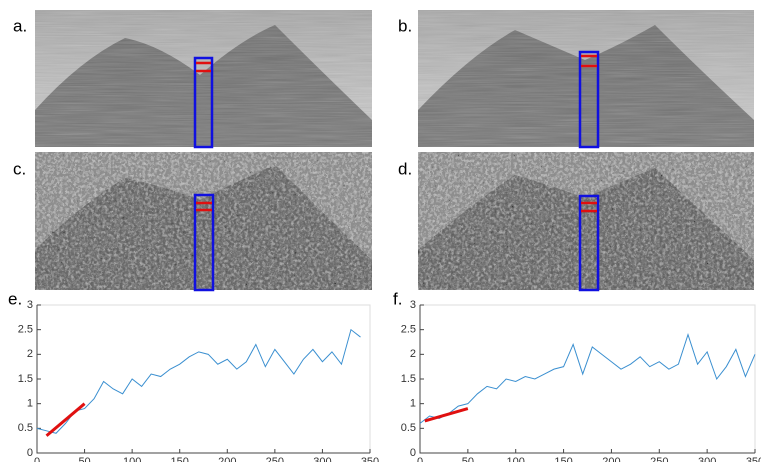  I want to click on panel-label: b., so click(405, 25).